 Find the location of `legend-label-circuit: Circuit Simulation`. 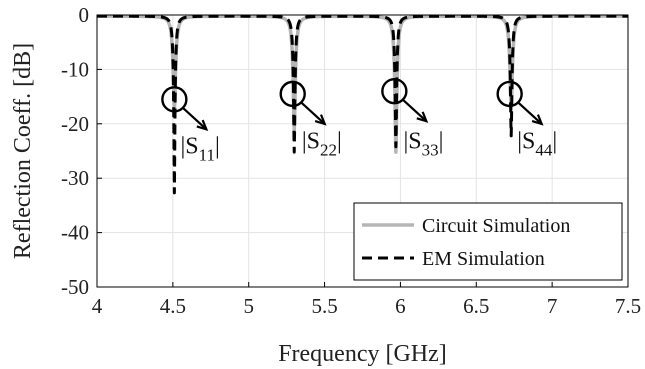

legend-label-circuit: Circuit Simulation is located at coordinates (496, 226).